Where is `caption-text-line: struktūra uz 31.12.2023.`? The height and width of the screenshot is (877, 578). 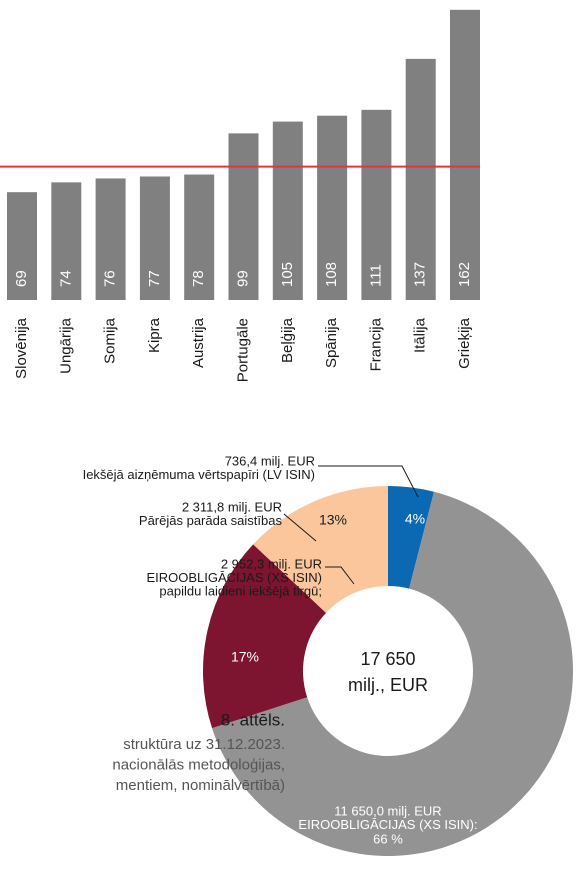
caption-text-line: struktūra uz 31.12.2023. is located at coordinates (204, 744).